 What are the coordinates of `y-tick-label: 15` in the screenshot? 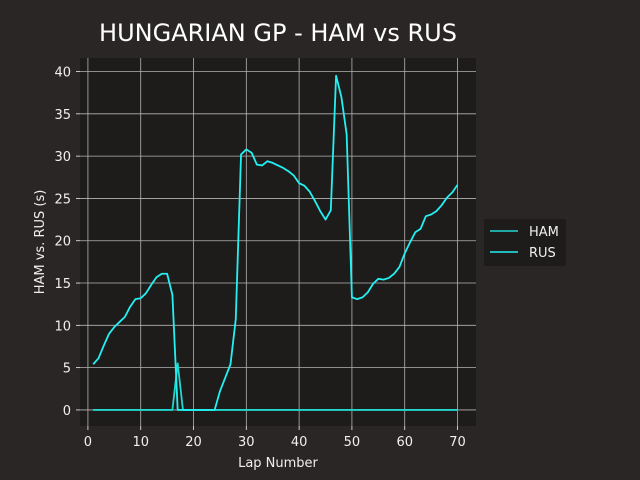 It's located at (62, 284).